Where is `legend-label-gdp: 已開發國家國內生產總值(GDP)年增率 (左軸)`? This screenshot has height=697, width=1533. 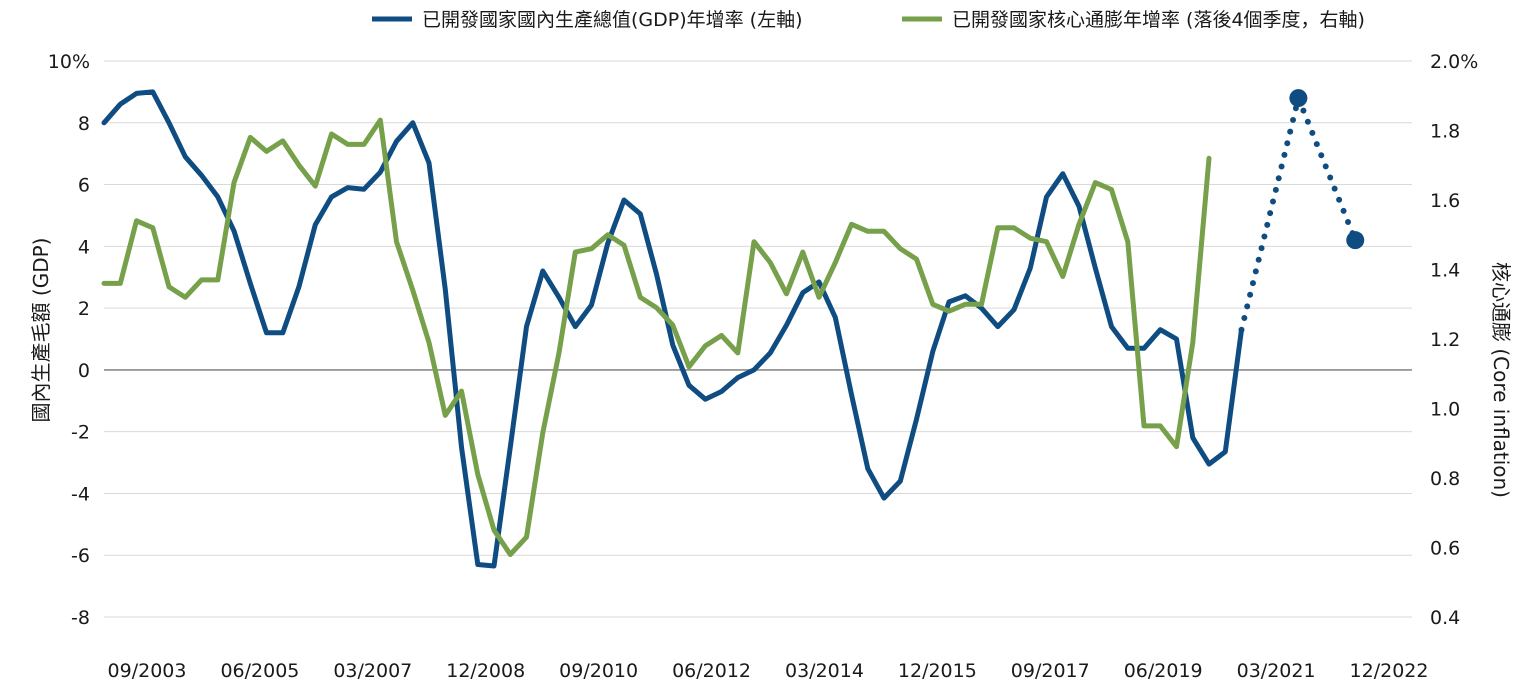 legend-label-gdp: 已開發國家國內生產總值(GDP)年增率 (左軸) is located at coordinates (612, 20).